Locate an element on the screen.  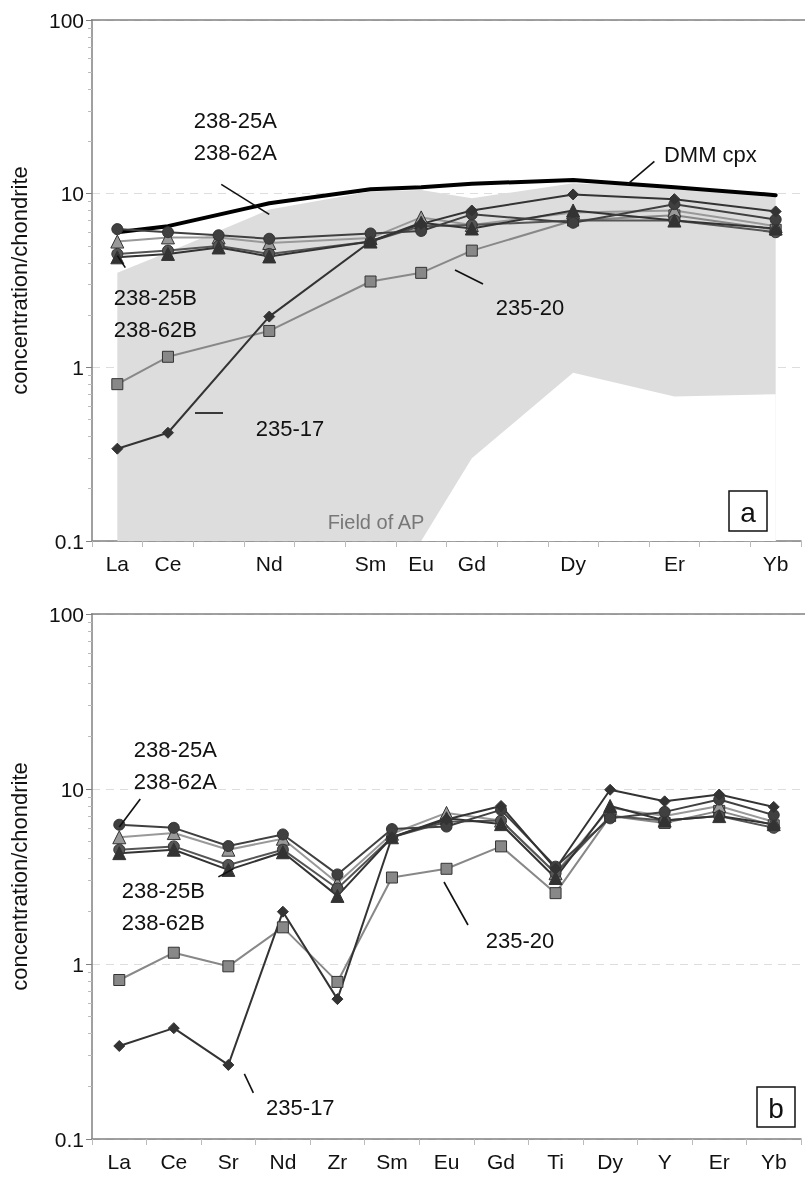
x-tick-label: Ti is located at coordinates (555, 1161).